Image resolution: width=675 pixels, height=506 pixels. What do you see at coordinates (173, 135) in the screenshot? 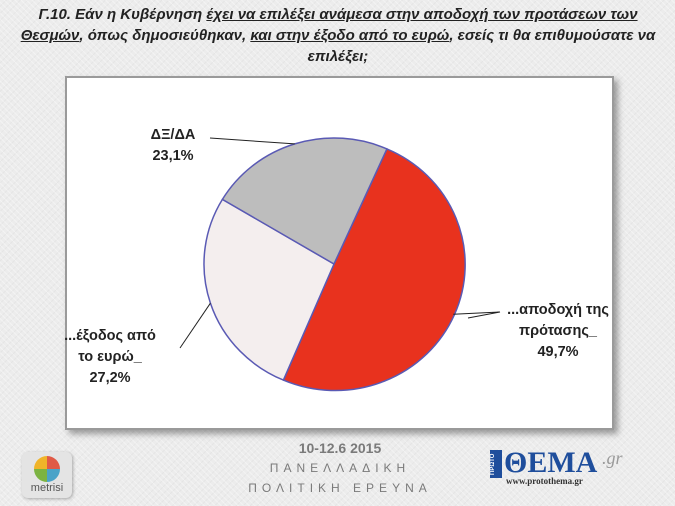
I see `slice-label-line: ΔΞ/ΔΑ` at bounding box center [173, 135].